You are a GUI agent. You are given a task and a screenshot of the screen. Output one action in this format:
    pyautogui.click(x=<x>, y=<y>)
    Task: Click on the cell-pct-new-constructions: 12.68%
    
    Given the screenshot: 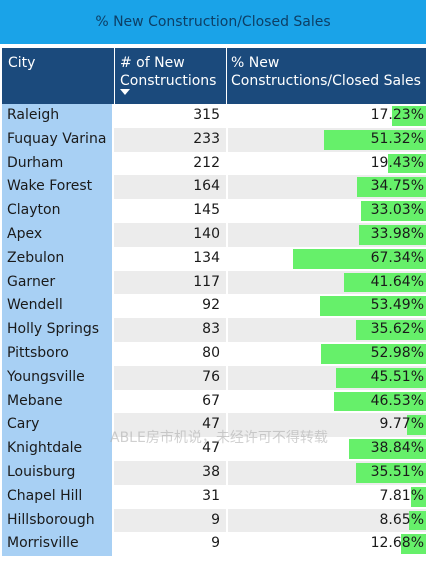 What is the action you would take?
    pyautogui.click(x=327, y=544)
    